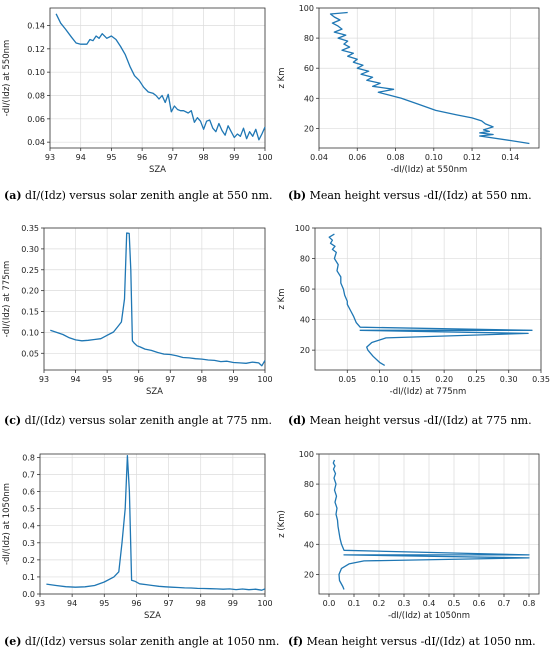  Describe the element at coordinates (282, 77) in the screenshot. I see `y-axis-label: z Km` at that location.